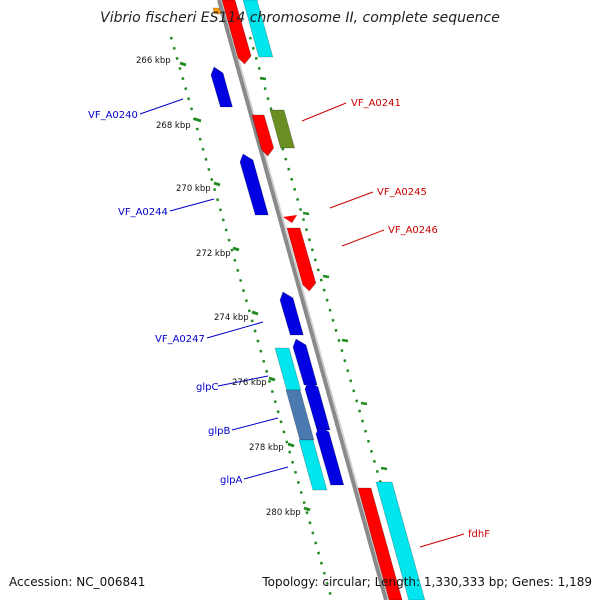  I want to click on cyan-feature-box, so click(258, 29).